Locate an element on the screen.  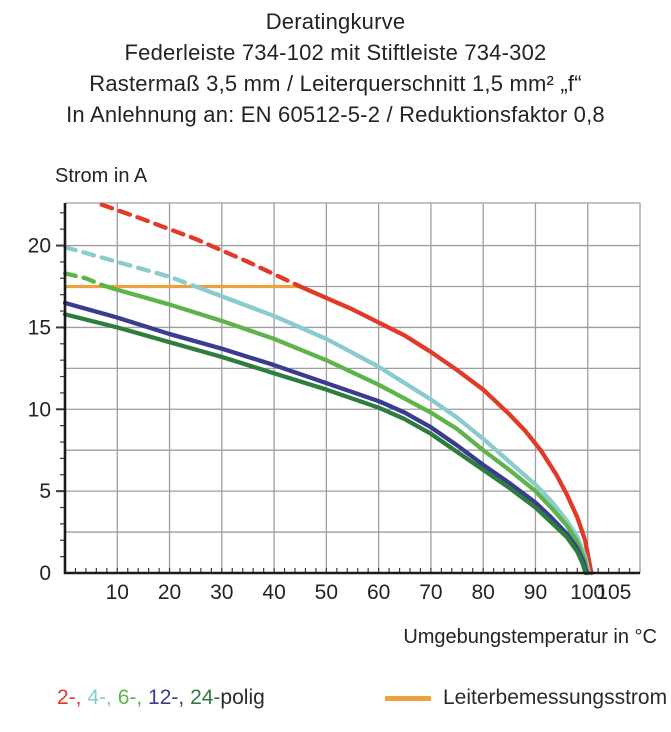
series-dashed-2-polig is located at coordinates (201, 245).